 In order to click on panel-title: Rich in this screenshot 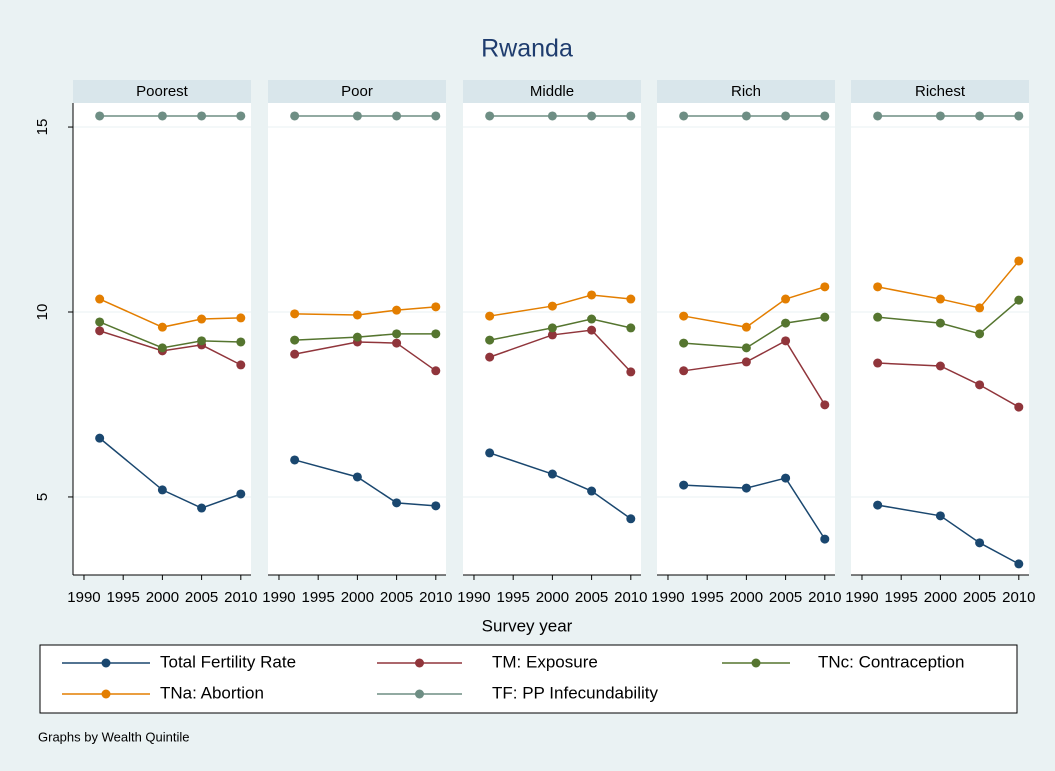, I will do `click(746, 91)`.